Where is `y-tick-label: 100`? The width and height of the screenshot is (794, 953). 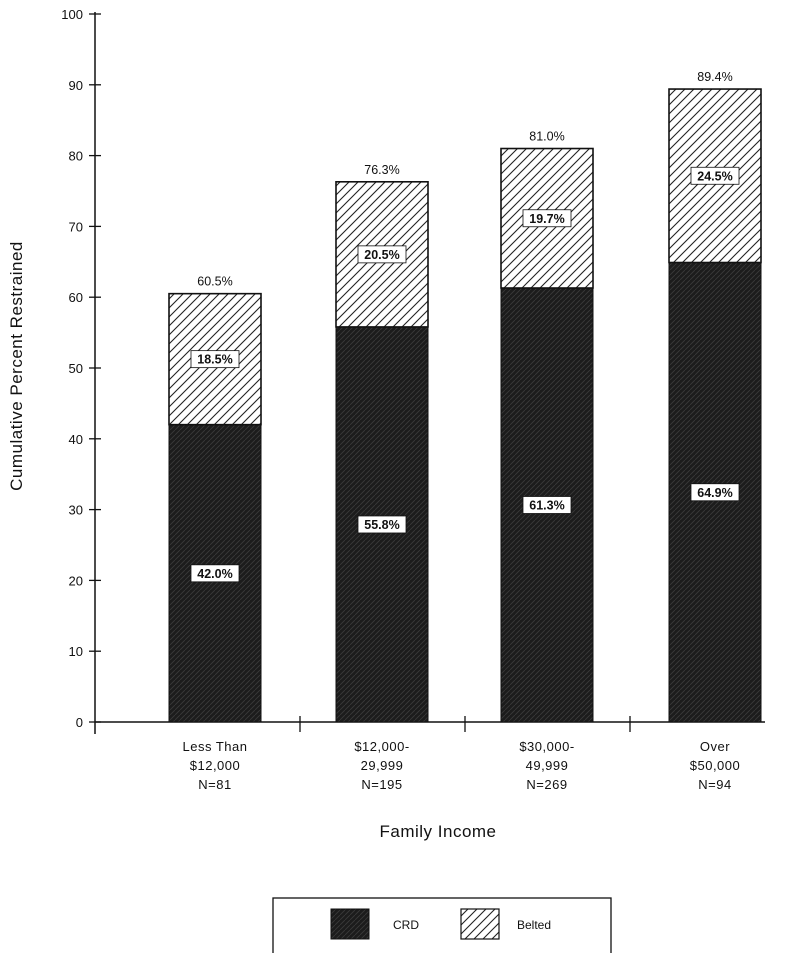
y-tick-label: 100 is located at coordinates (72, 14).